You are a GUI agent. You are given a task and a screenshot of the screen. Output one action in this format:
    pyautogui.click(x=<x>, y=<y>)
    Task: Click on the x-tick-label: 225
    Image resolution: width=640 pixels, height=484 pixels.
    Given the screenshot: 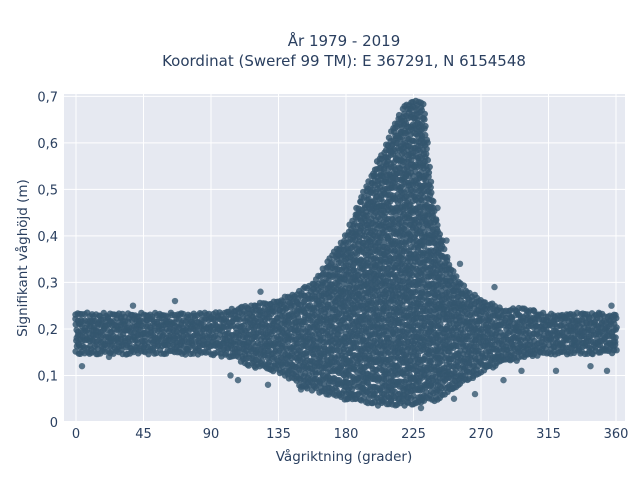 What is the action you would take?
    pyautogui.click(x=413, y=434)
    